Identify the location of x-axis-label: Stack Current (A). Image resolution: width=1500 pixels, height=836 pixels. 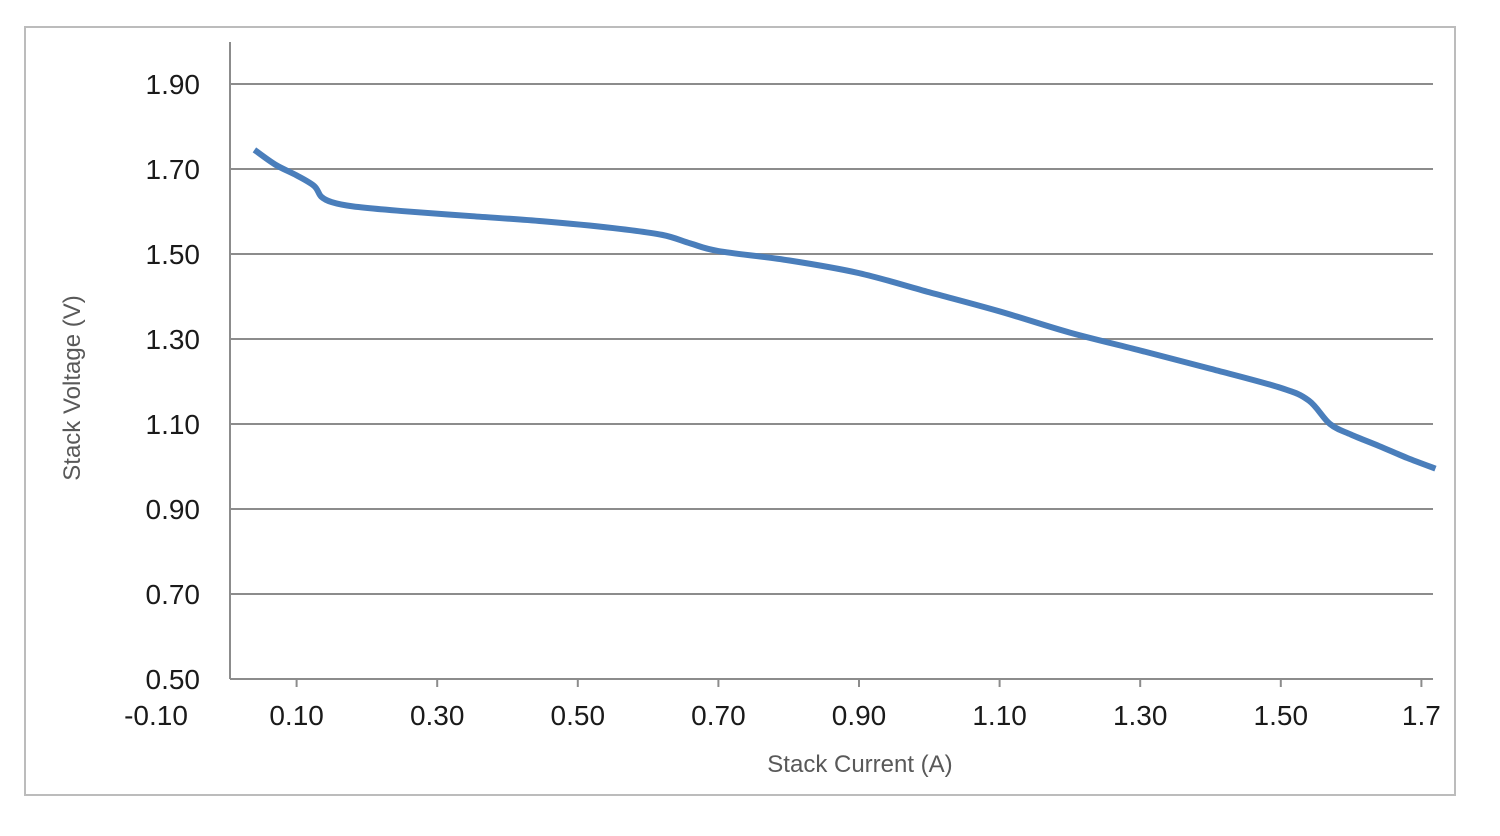
(859, 764).